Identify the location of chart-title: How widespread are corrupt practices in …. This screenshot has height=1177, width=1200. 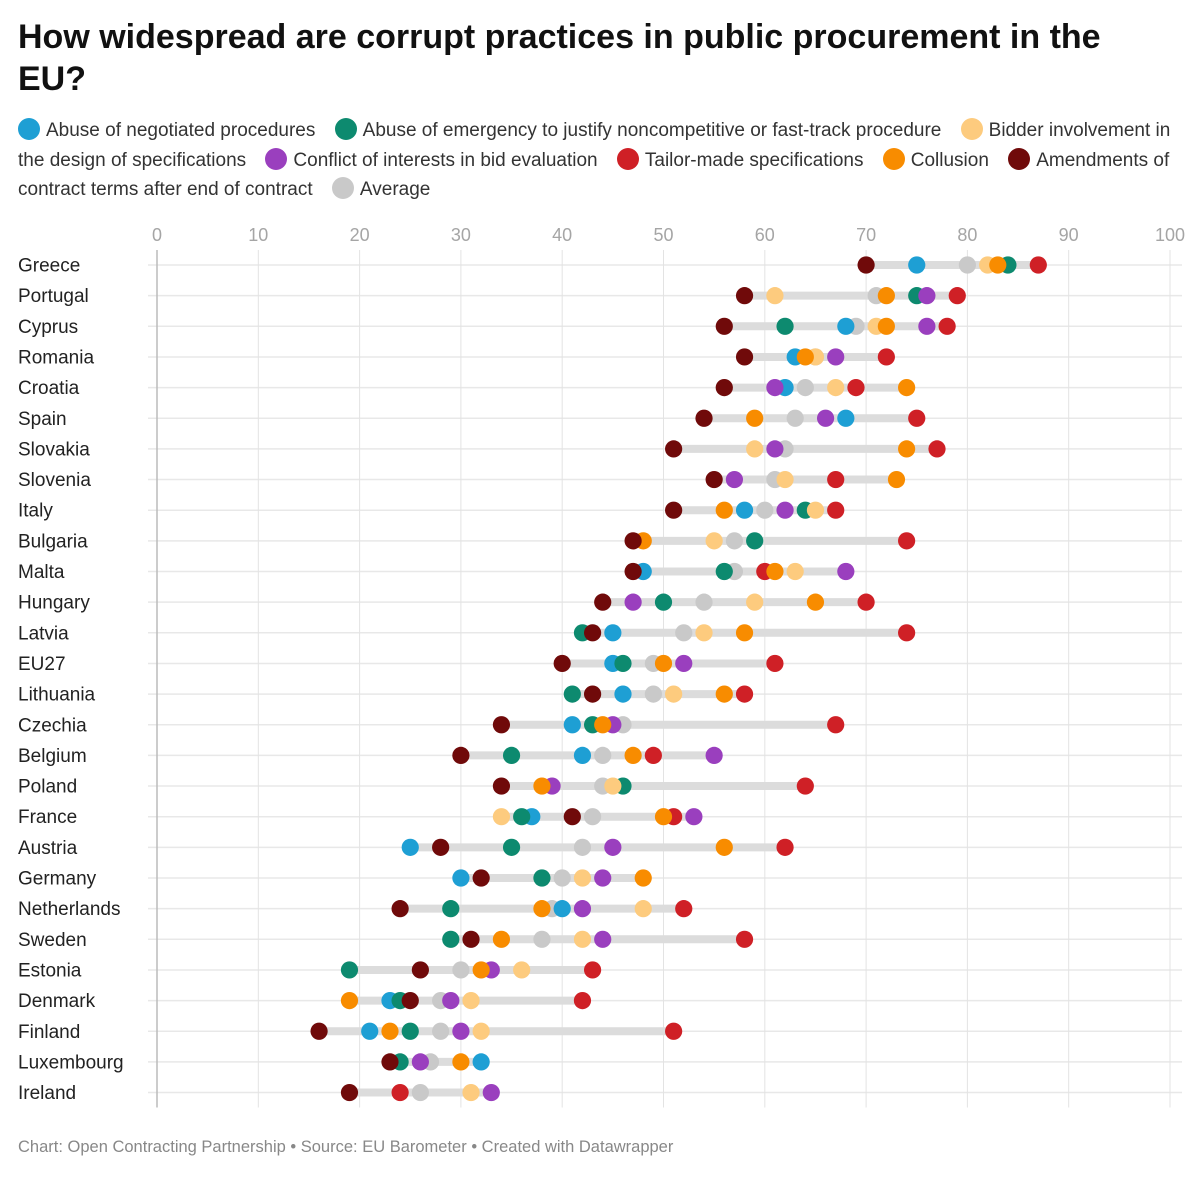
(559, 58).